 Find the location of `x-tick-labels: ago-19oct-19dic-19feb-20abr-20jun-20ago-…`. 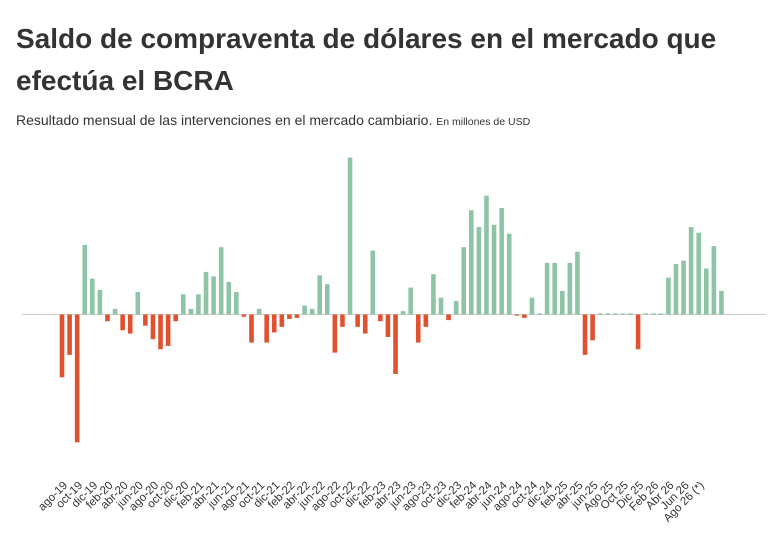

x-tick-labels: ago-19oct-19dic-19feb-20abr-20jun-20ago-… is located at coordinates (371, 502).